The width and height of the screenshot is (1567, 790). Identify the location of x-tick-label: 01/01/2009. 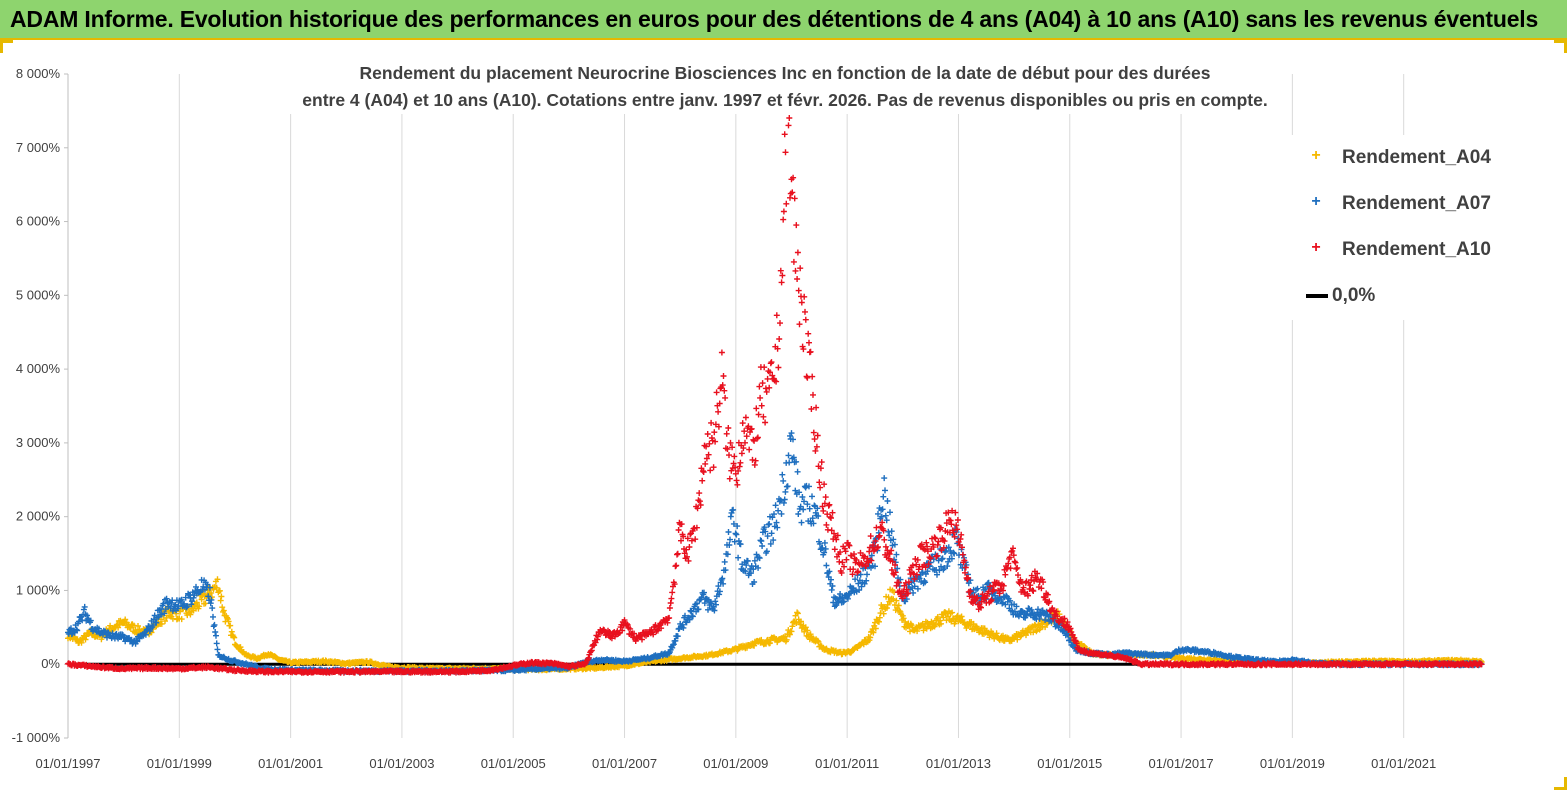
(735, 763).